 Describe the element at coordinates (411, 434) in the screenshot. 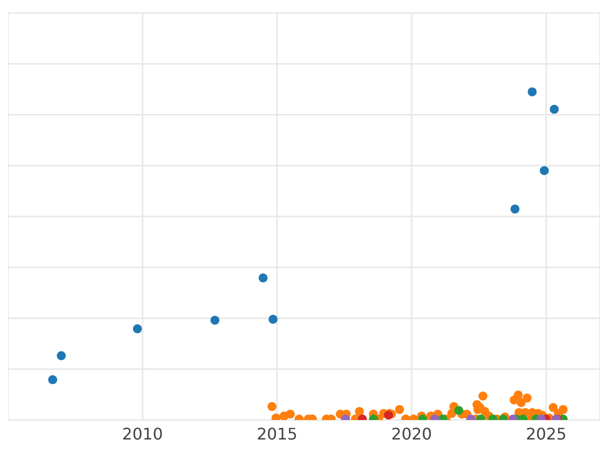

I see `x-tick-label: 2020` at that location.